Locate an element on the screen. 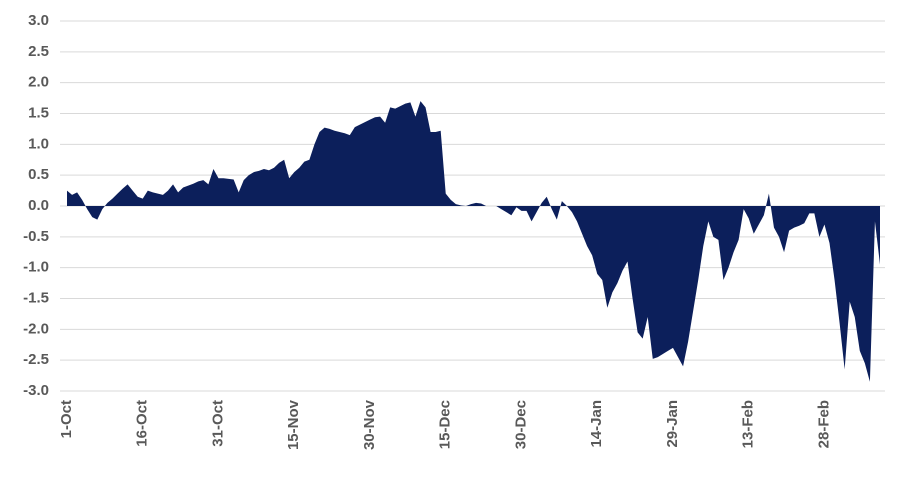 This screenshot has width=906, height=484. y-tick-label: 3.0 is located at coordinates (38, 20).